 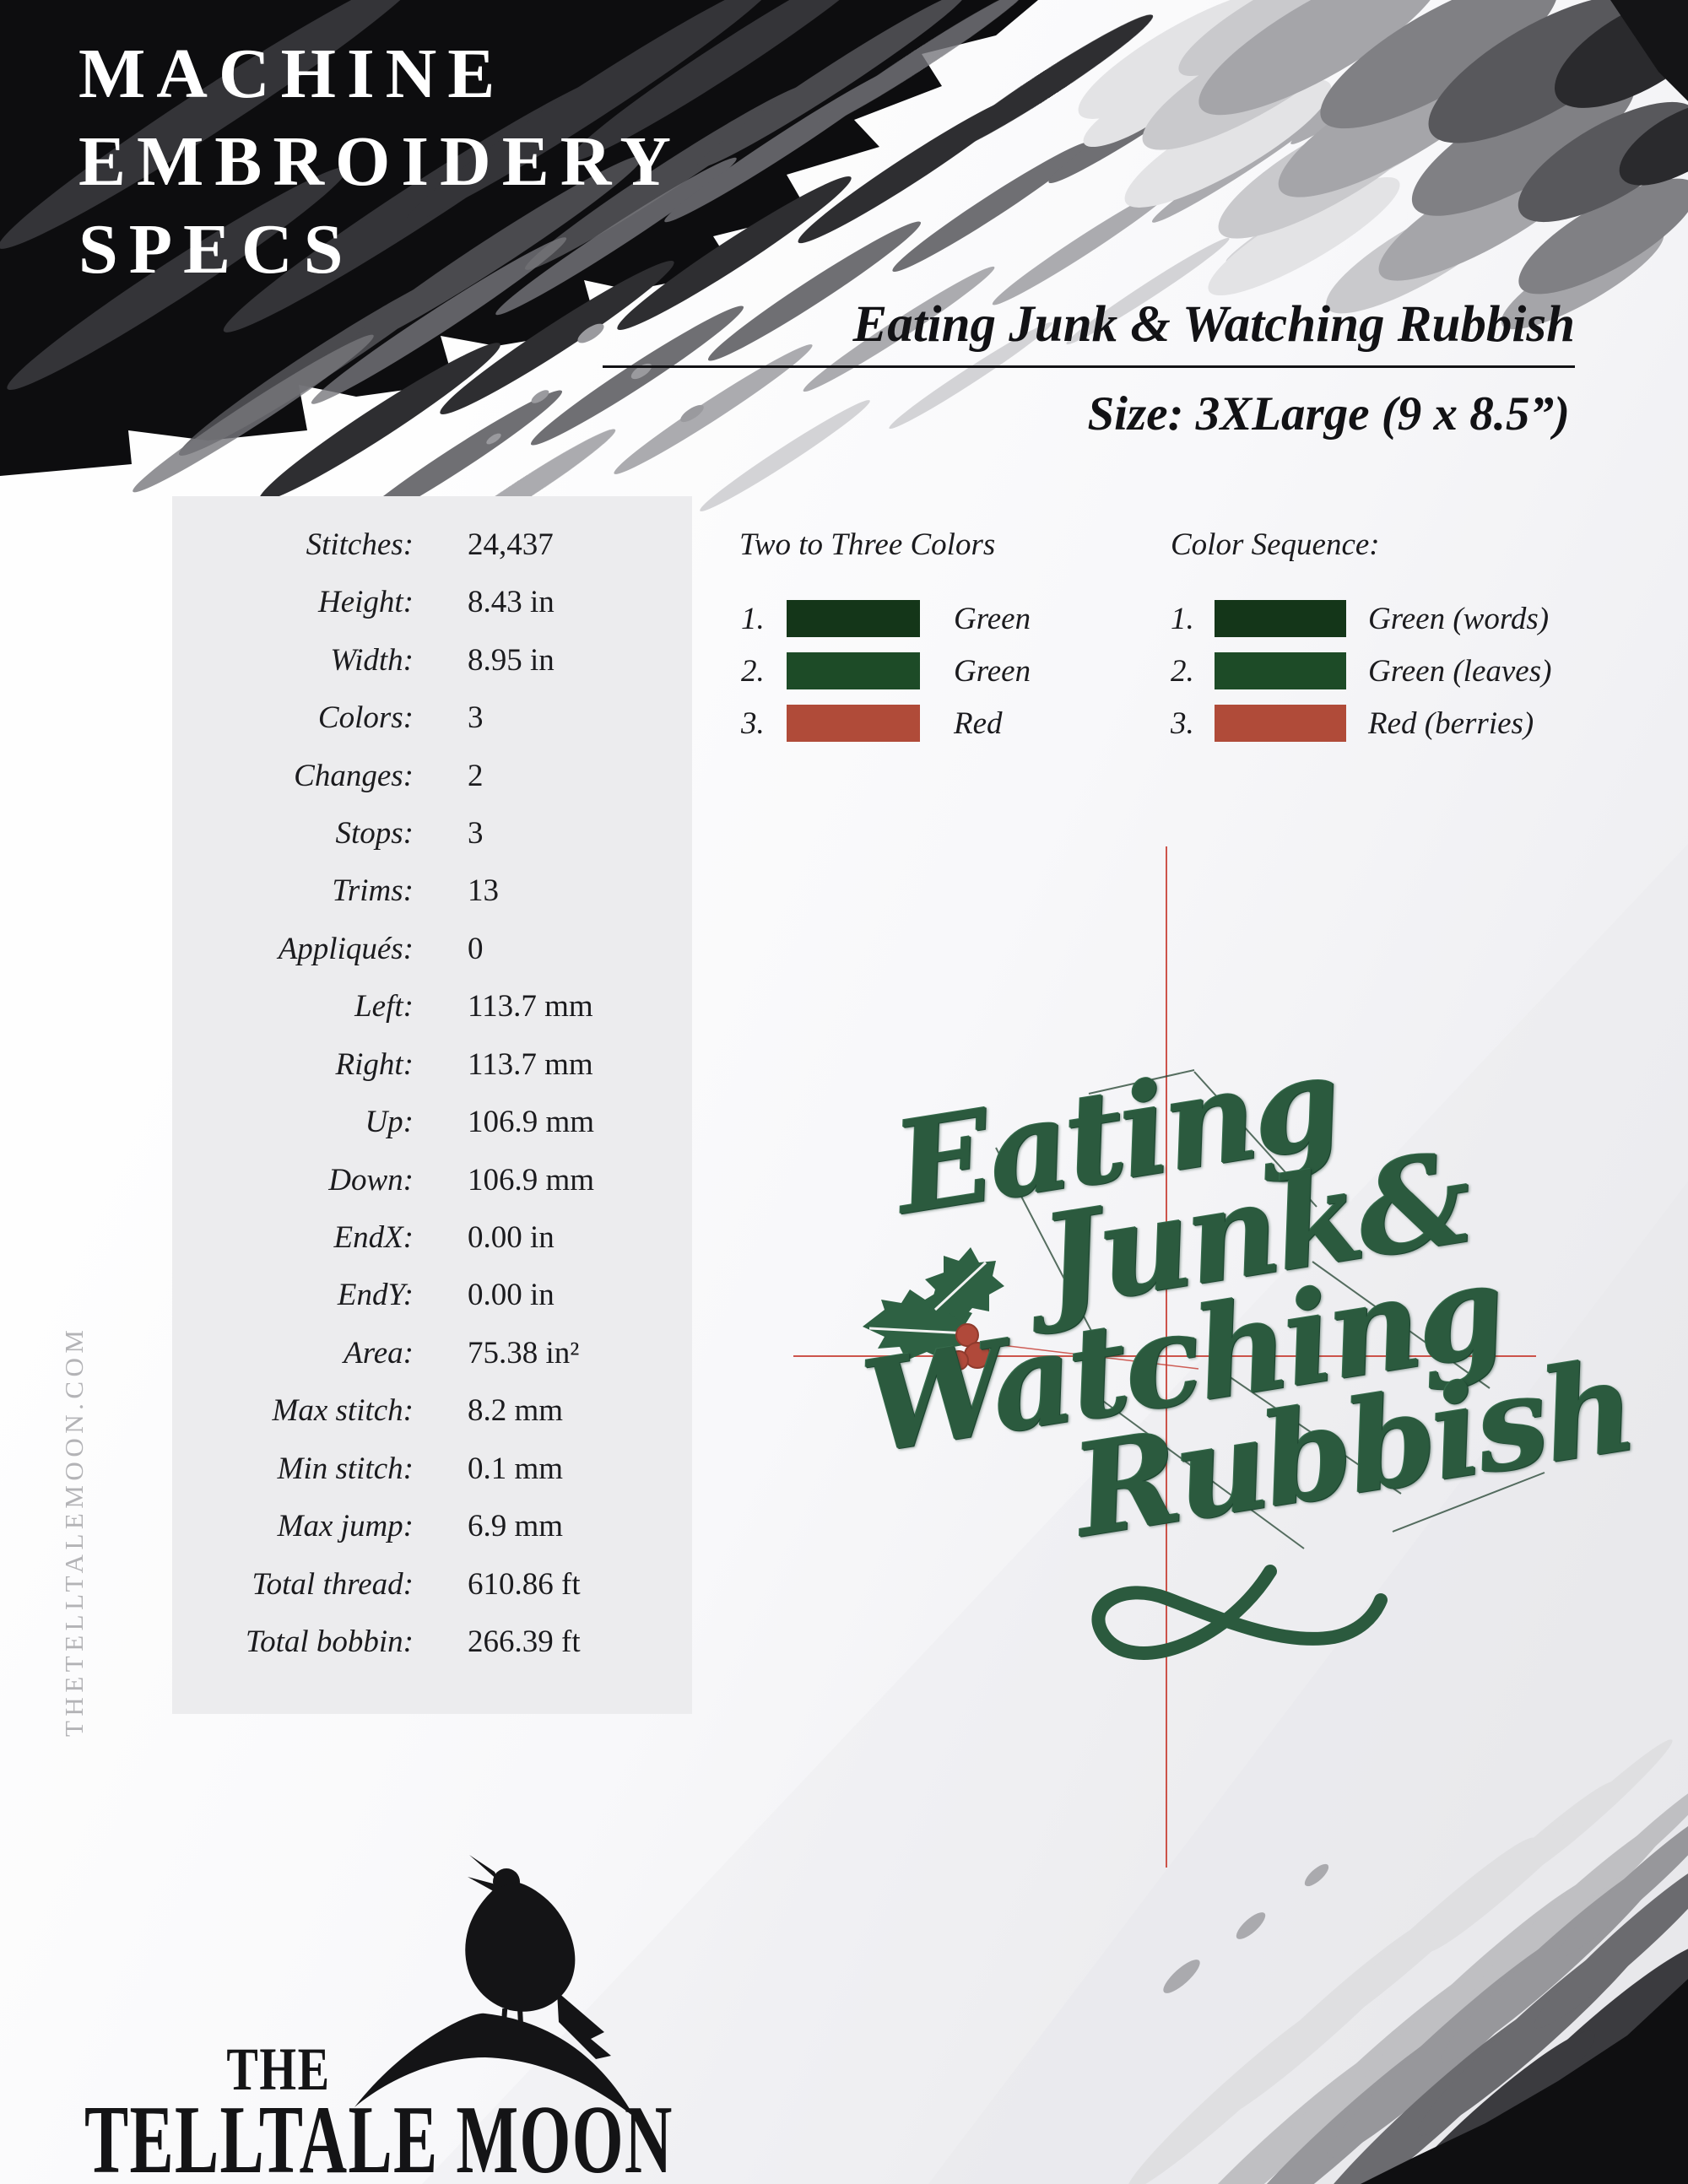 I want to click on design-name-heading: Eating Junk & Watching Rubbish, so click(x=1213, y=324).